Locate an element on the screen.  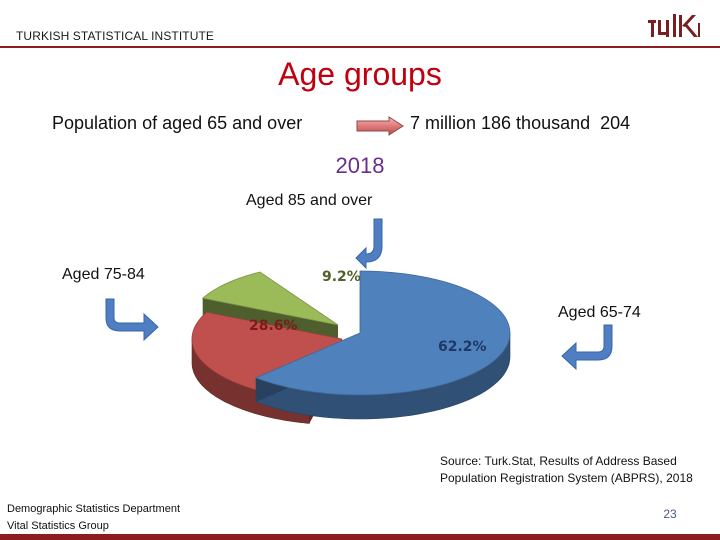
footer-rule is located at coordinates (360, 537).